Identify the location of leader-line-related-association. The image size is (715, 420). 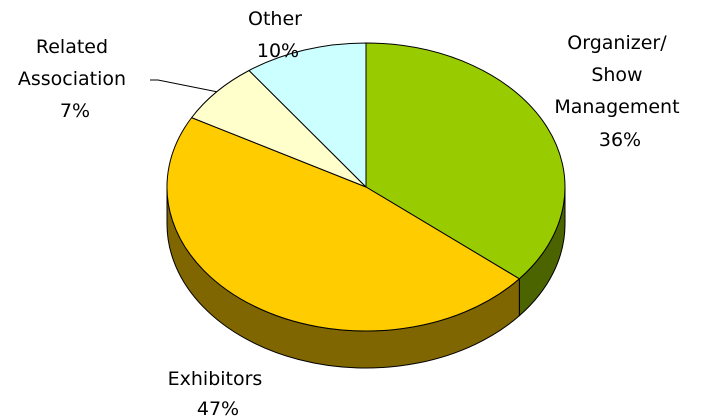
(183, 86).